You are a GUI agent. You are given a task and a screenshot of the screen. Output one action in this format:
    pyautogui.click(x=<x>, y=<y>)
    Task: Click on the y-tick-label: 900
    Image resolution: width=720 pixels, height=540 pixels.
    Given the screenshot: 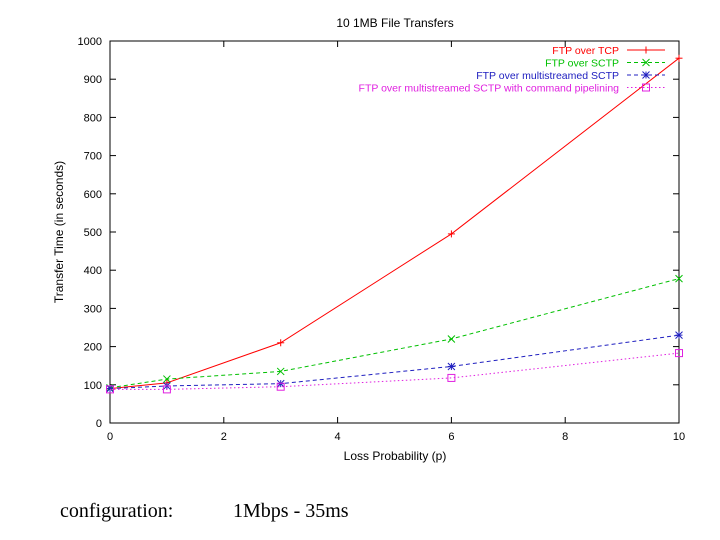 What is the action you would take?
    pyautogui.click(x=93, y=80)
    